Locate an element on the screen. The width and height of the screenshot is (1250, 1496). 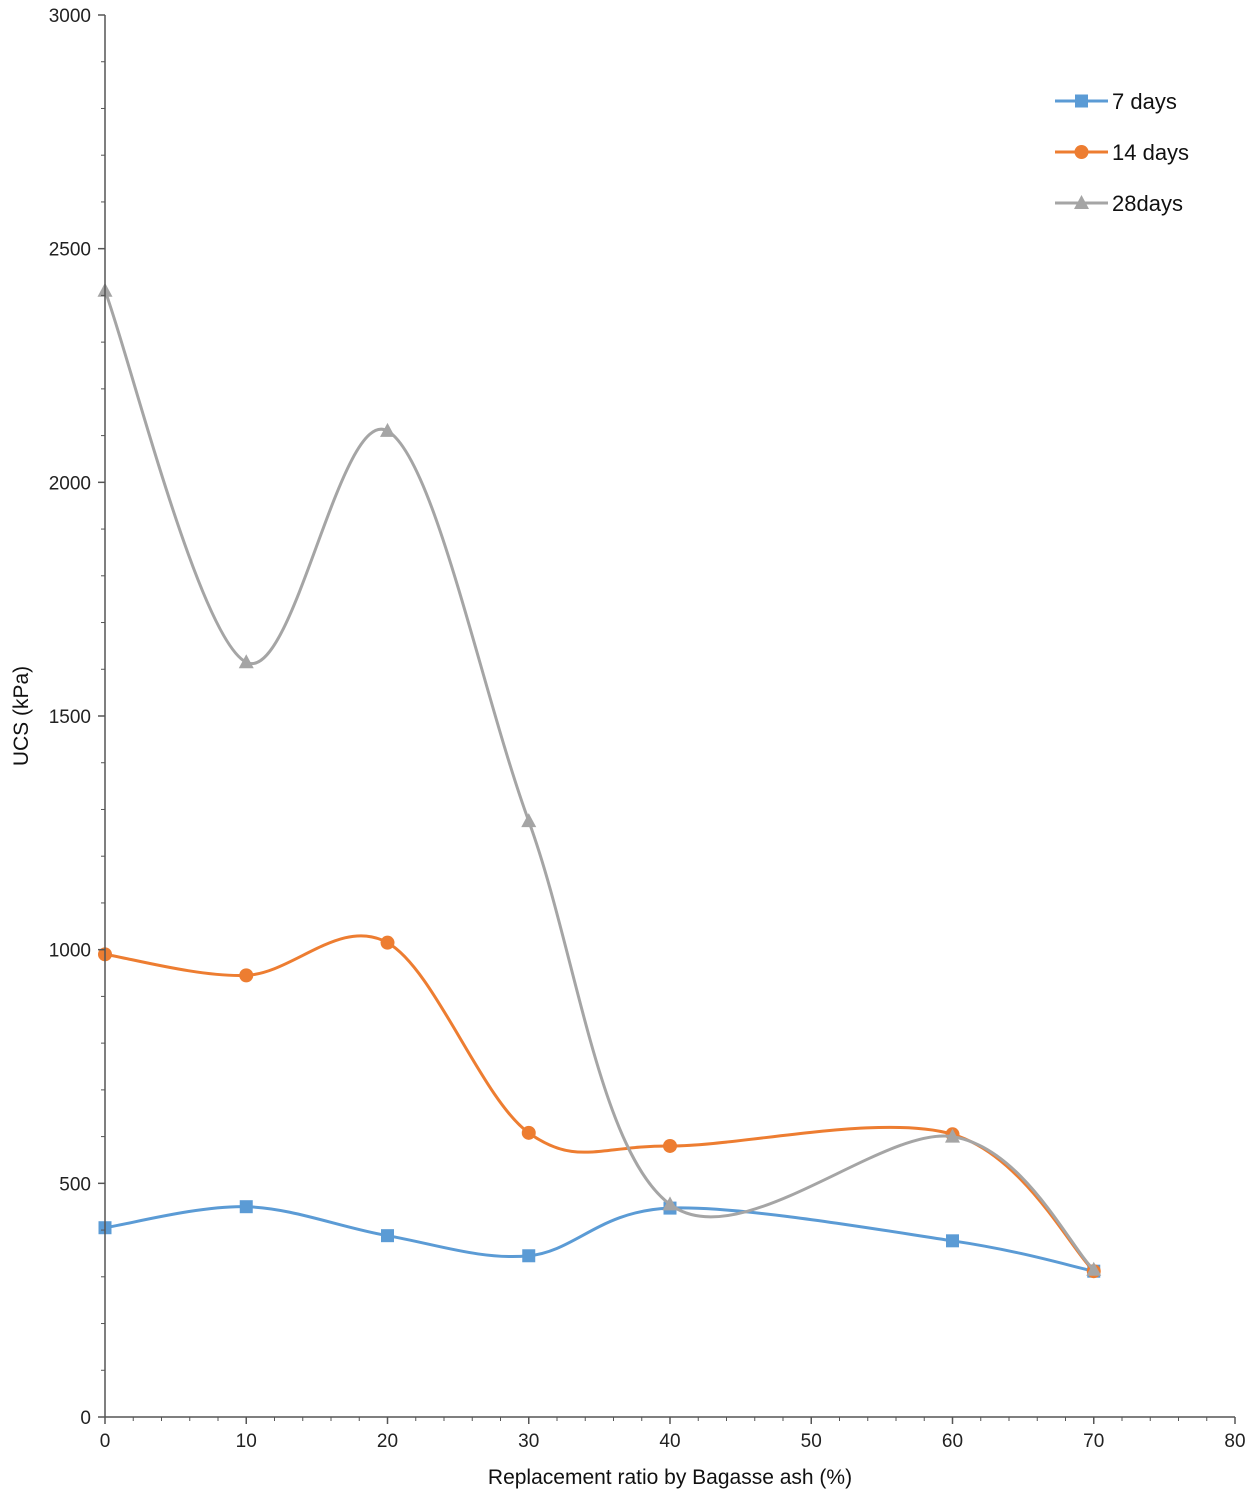
y-tick-label: 0 is located at coordinates (85, 1418).